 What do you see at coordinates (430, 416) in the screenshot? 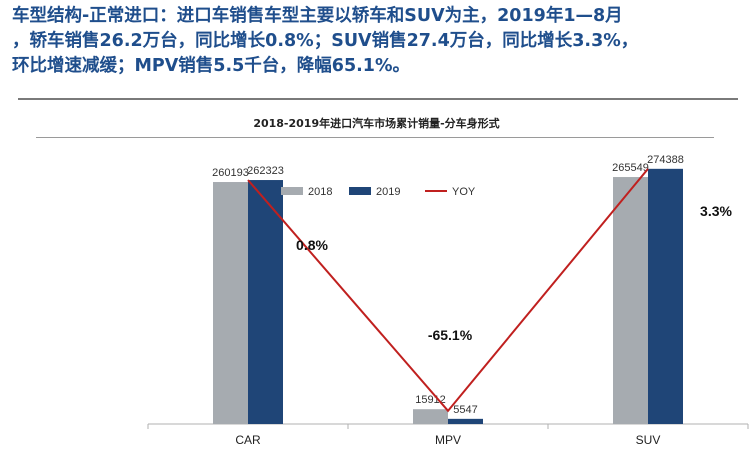
I see `bar-2018-mpv` at bounding box center [430, 416].